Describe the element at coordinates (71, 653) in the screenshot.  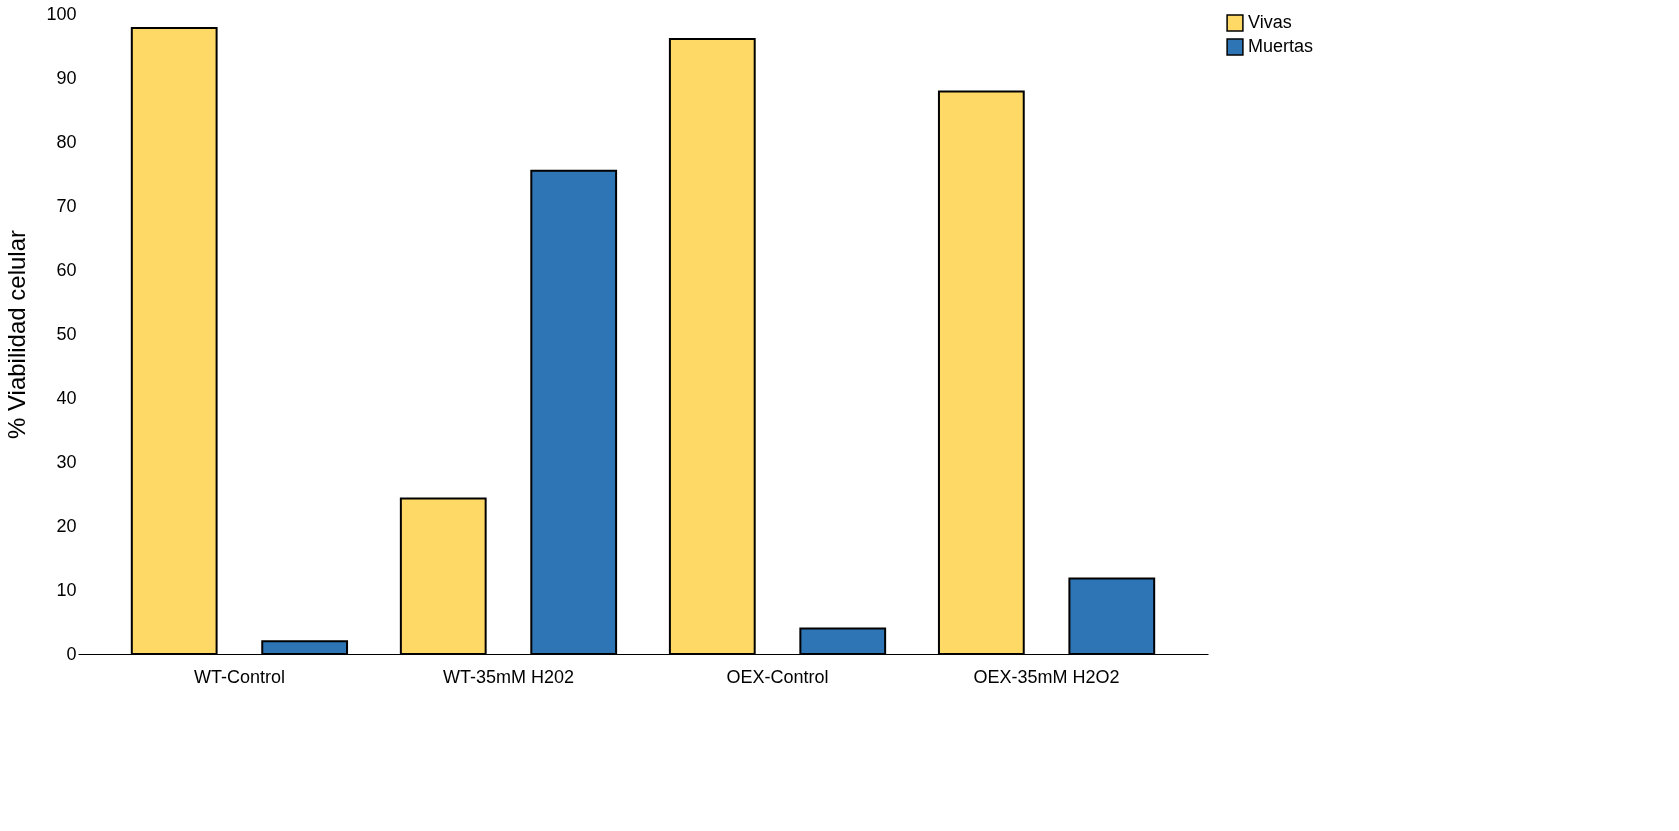
I see `y-tick-label: 0` at that location.